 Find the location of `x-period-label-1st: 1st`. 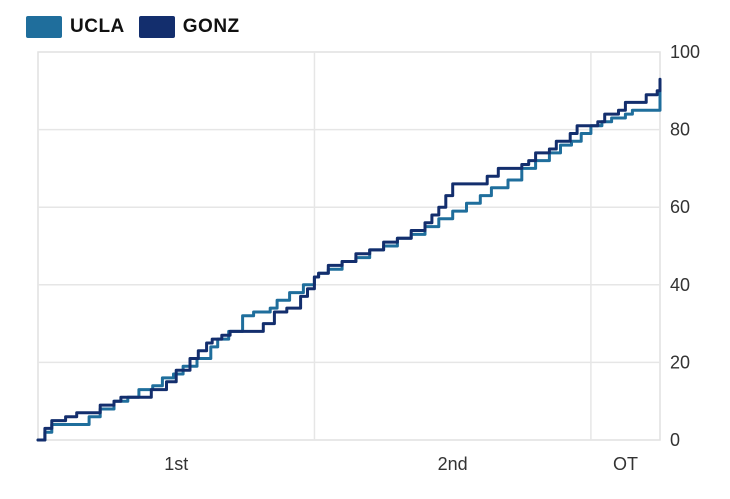

x-period-label-1st: 1st is located at coordinates (176, 464).